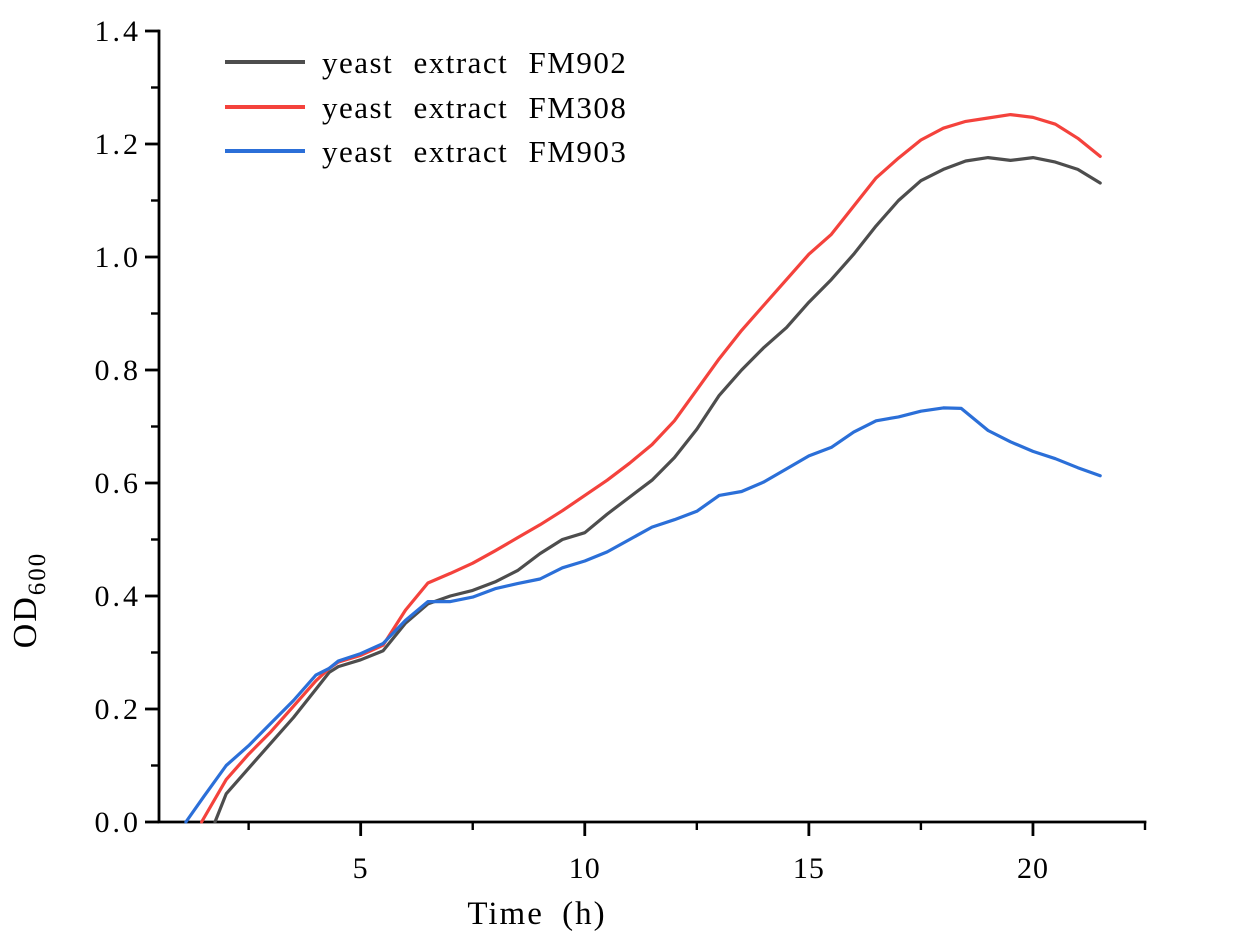 This screenshot has width=1234, height=946. What do you see at coordinates (37, 574) in the screenshot?
I see `y-axis-title-subscript: 600` at bounding box center [37, 574].